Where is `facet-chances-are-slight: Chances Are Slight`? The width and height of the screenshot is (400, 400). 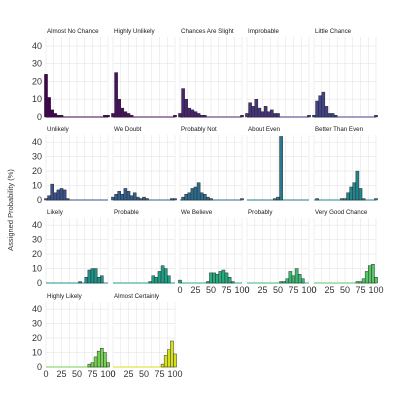
facet-chances-are-slight: Chances Are Slight is located at coordinates (211, 73).